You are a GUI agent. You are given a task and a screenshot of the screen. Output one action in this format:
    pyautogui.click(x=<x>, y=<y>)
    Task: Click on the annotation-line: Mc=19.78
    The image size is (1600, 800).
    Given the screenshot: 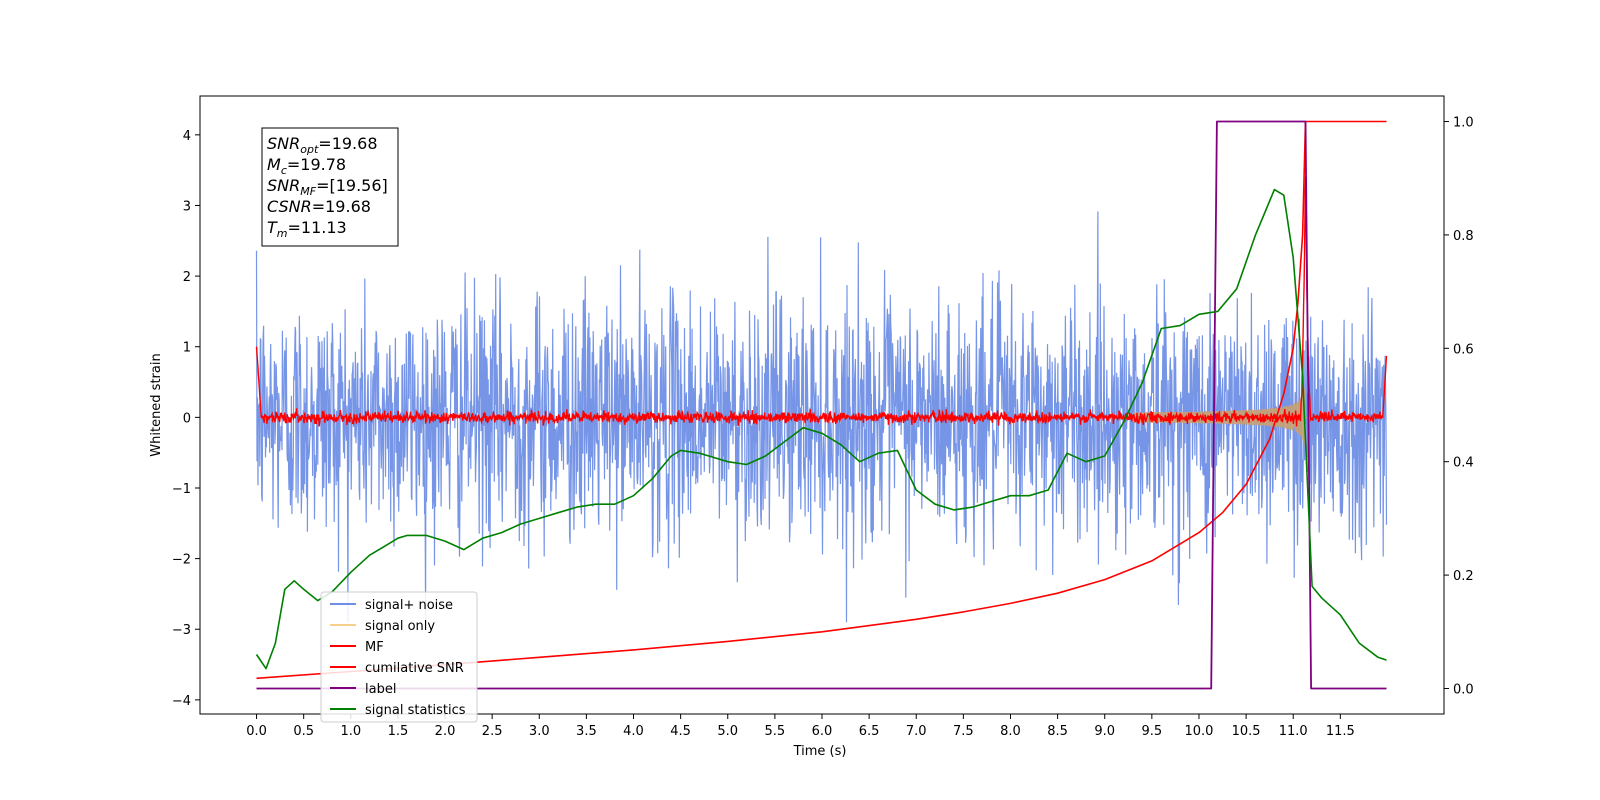 What is the action you would take?
    pyautogui.click(x=306, y=166)
    